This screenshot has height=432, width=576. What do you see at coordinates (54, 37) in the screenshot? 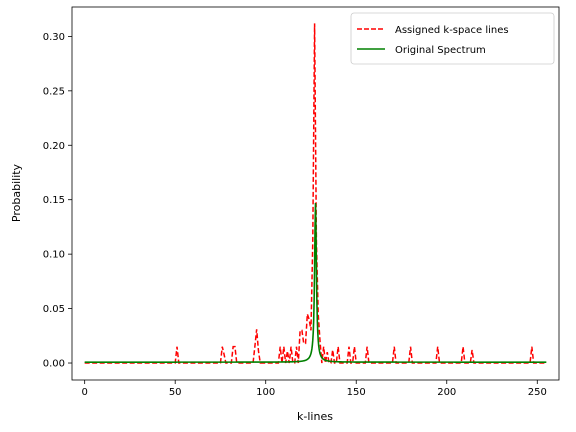
I see `y-tick-label: 0.30` at bounding box center [54, 37].